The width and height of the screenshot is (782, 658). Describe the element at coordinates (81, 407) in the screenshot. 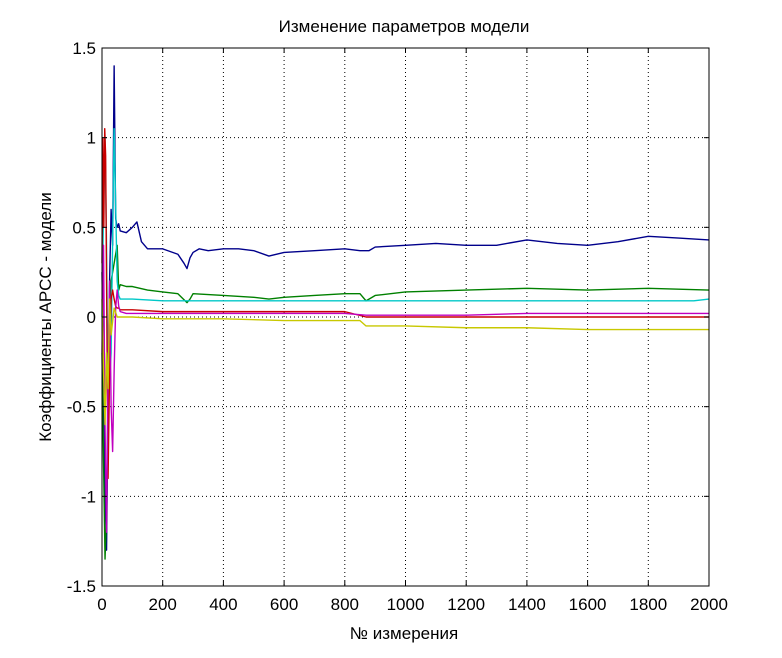

I see `y-tick-label: -0.5` at that location.